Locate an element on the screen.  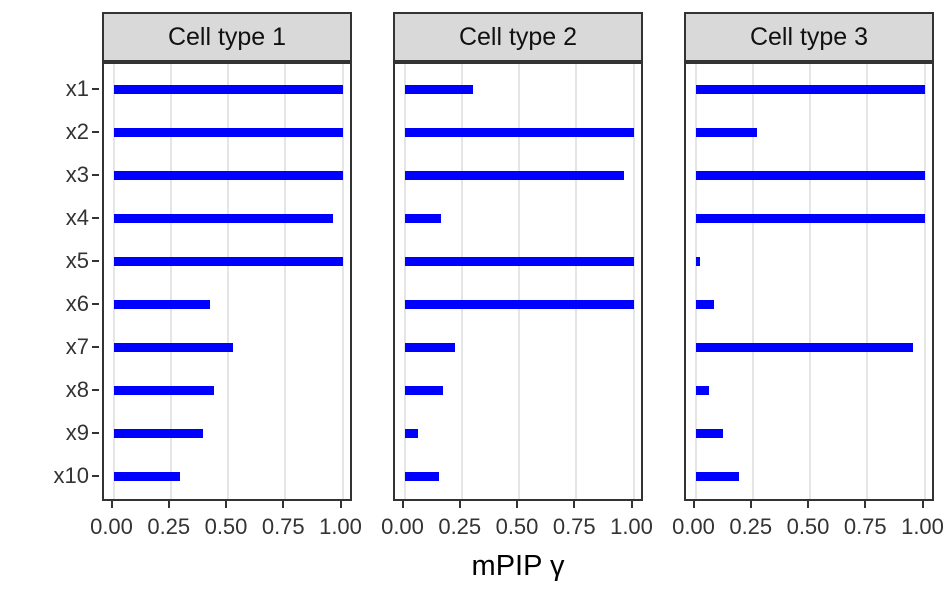
y-axis-label: x1 is located at coordinates (77, 88).